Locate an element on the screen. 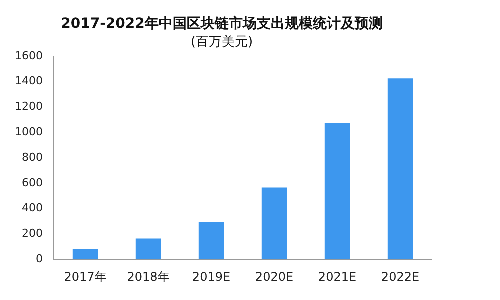 This screenshot has width=500, height=300. chart-subtitle: (百万美元) is located at coordinates (222, 42).